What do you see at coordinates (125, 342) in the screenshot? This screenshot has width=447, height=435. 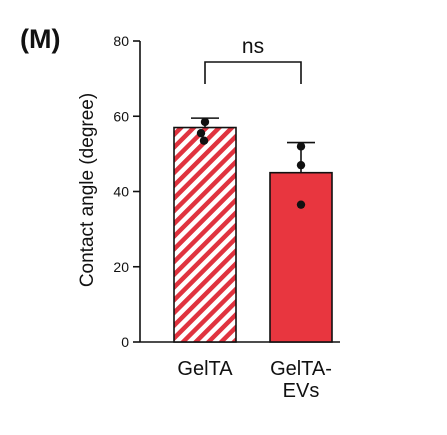 I see `y-tick-label-0: 0` at bounding box center [125, 342].